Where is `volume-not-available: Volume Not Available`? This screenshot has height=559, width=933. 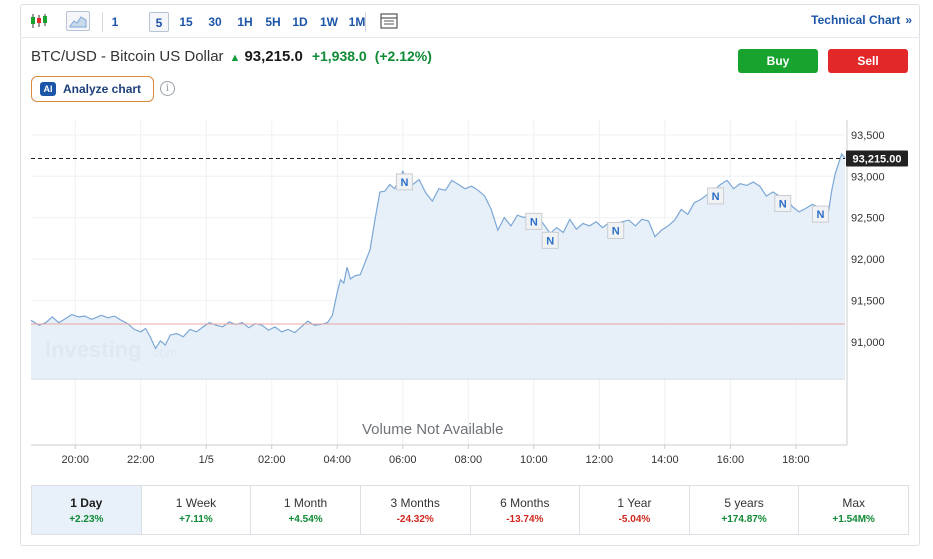 volume-not-available: Volume Not Available is located at coordinates (433, 429).